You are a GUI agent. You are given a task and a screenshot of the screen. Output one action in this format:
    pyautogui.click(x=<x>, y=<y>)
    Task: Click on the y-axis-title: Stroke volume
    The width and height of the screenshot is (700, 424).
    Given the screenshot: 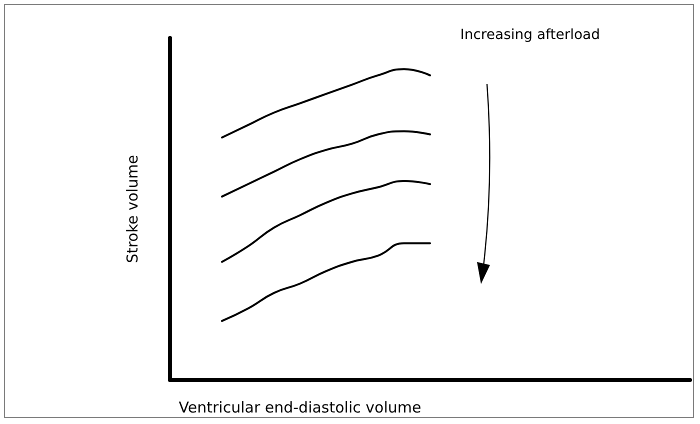 What is the action you would take?
    pyautogui.click(x=133, y=209)
    